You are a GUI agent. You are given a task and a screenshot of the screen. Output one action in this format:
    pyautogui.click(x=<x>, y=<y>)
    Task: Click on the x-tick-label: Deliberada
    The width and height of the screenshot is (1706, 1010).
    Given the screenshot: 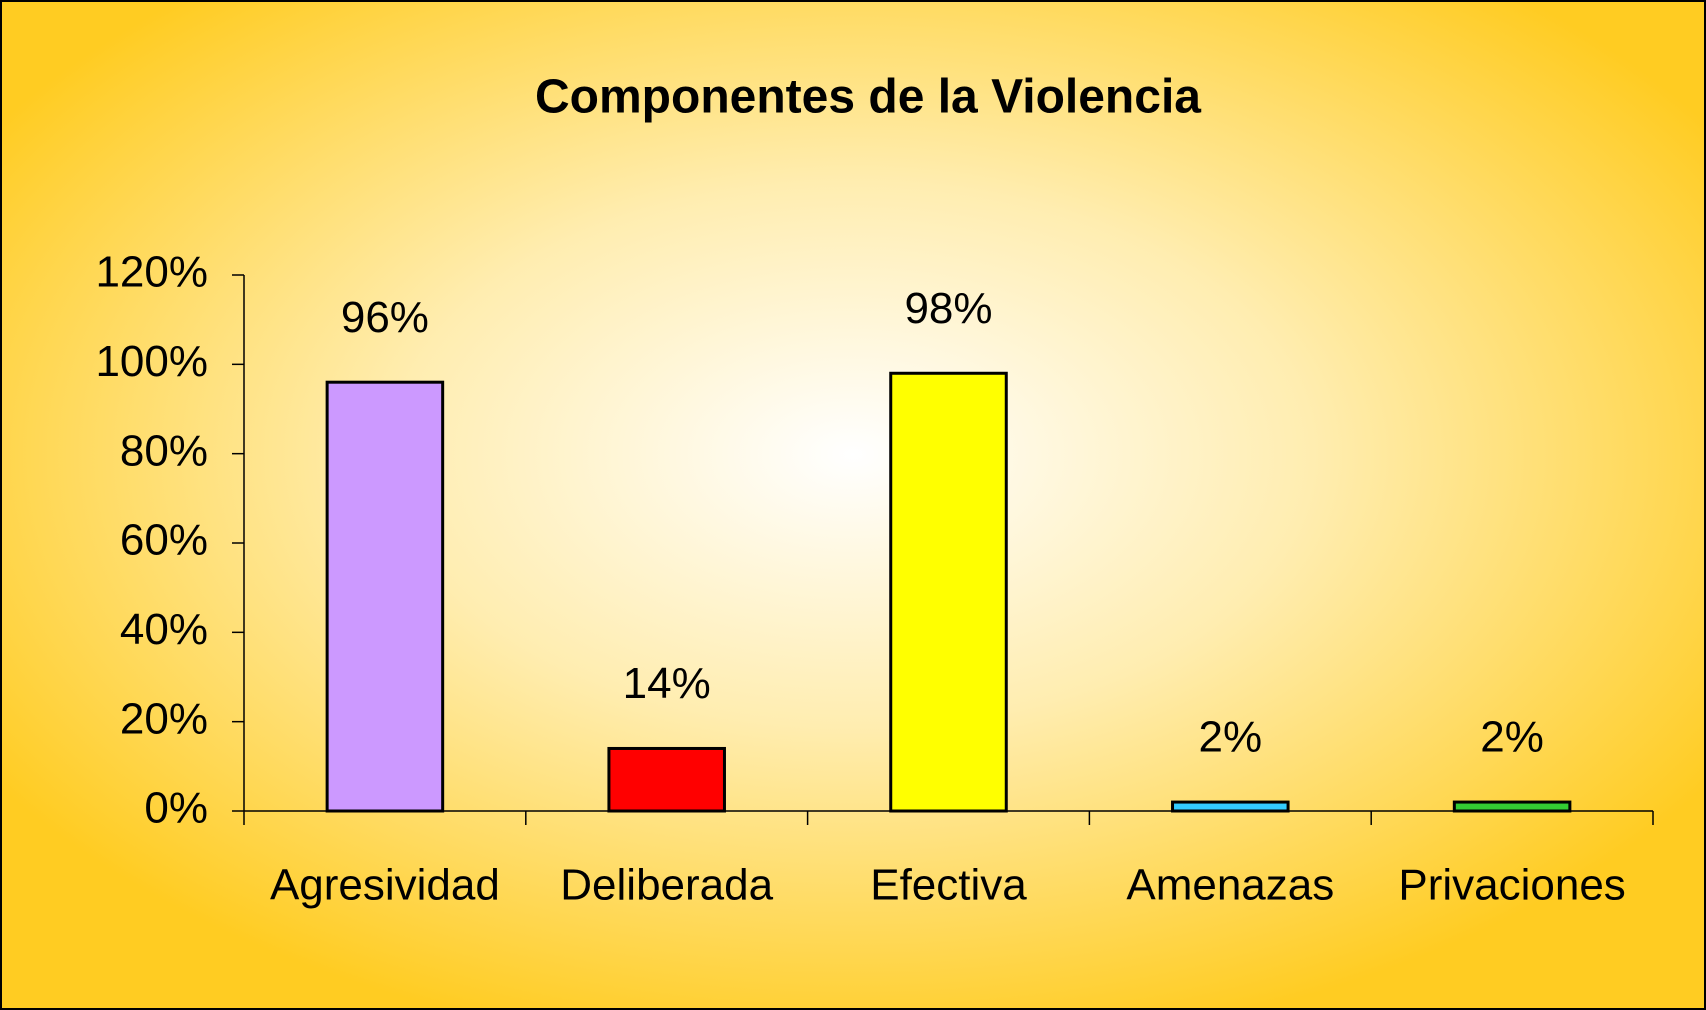 What is the action you would take?
    pyautogui.click(x=666, y=885)
    